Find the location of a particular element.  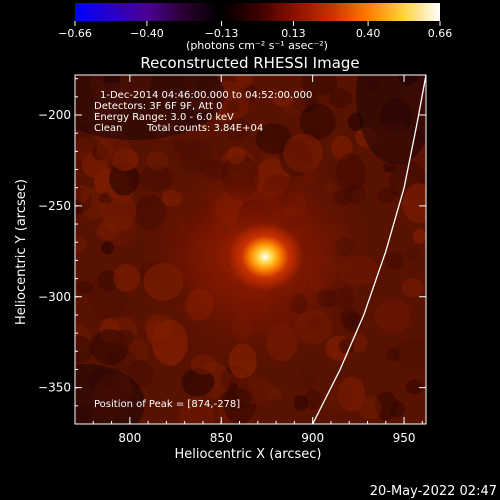

colorbar-tick-label: 0.40 is located at coordinates (368, 33).